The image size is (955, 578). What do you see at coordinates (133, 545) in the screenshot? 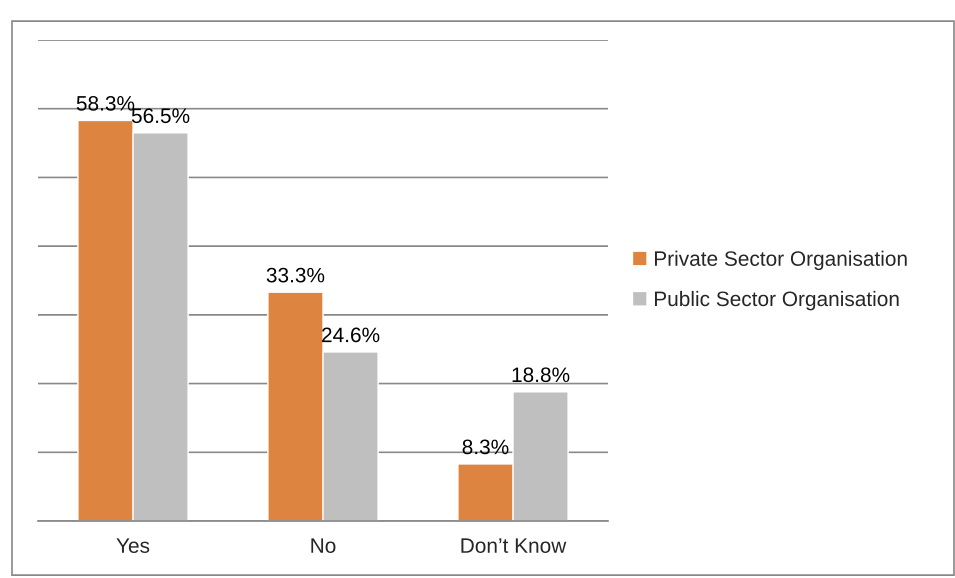
I see `x-tick-label: Yes` at bounding box center [133, 545].